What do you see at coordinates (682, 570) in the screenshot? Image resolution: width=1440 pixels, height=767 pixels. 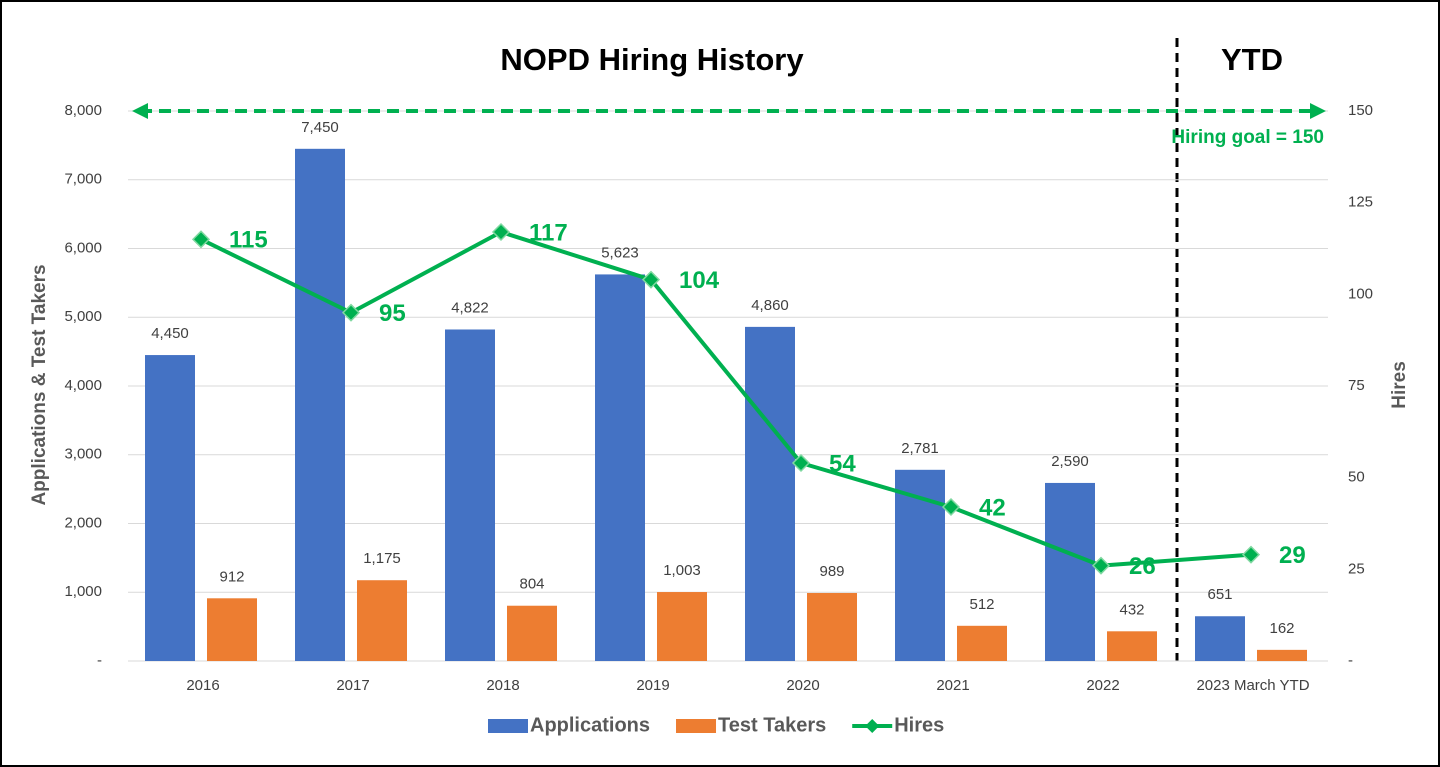 I see `bar-label: 1,003` at bounding box center [682, 570].